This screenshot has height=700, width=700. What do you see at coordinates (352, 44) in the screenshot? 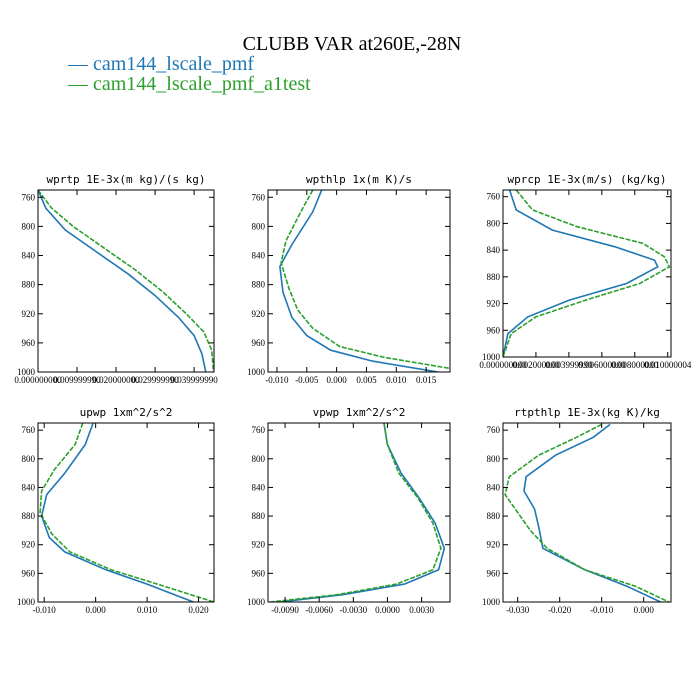
I see `figure-title: CLUBB VAR at260E,-28N` at bounding box center [352, 44].